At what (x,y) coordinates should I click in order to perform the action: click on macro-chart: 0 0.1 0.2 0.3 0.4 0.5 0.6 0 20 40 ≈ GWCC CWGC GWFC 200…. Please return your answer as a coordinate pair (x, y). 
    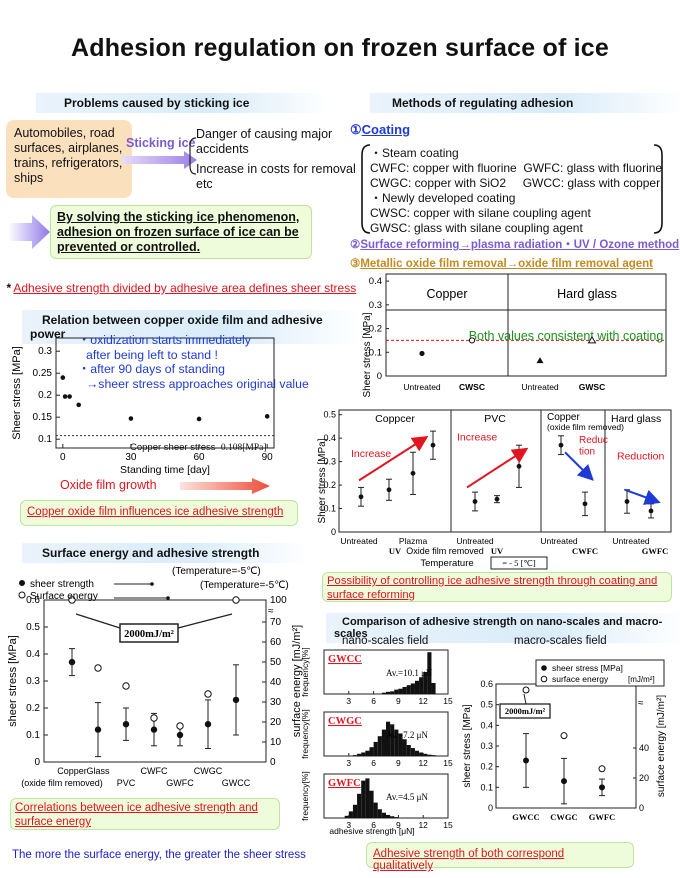
    Looking at the image, I should click on (564, 740).